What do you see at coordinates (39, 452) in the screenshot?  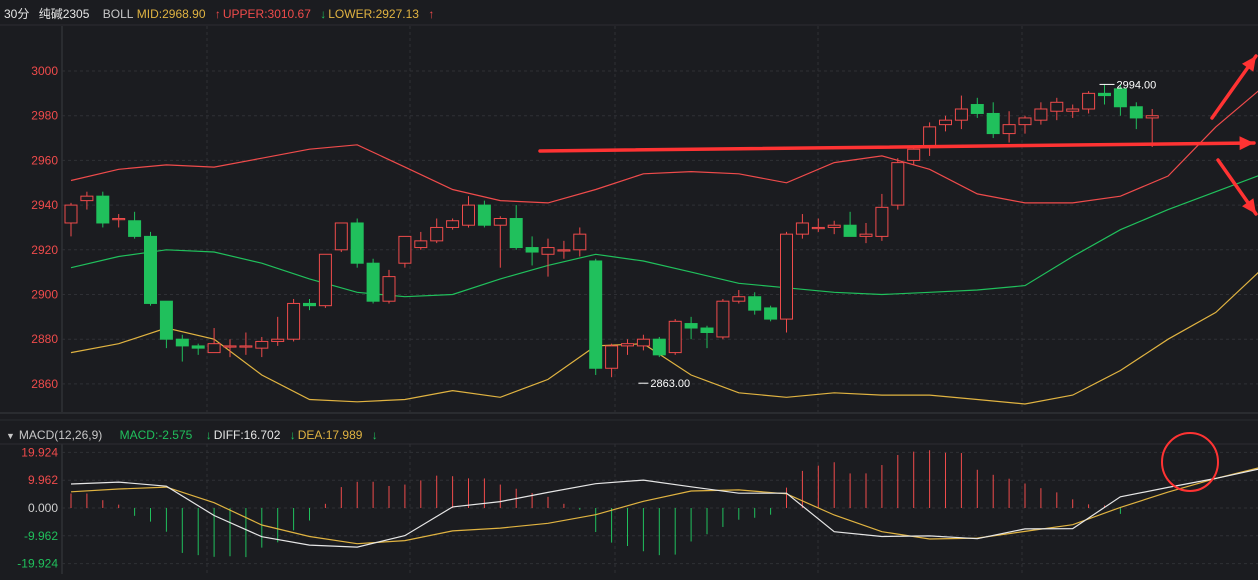 I see `macd-y-tick-label: 19.924` at bounding box center [39, 452].